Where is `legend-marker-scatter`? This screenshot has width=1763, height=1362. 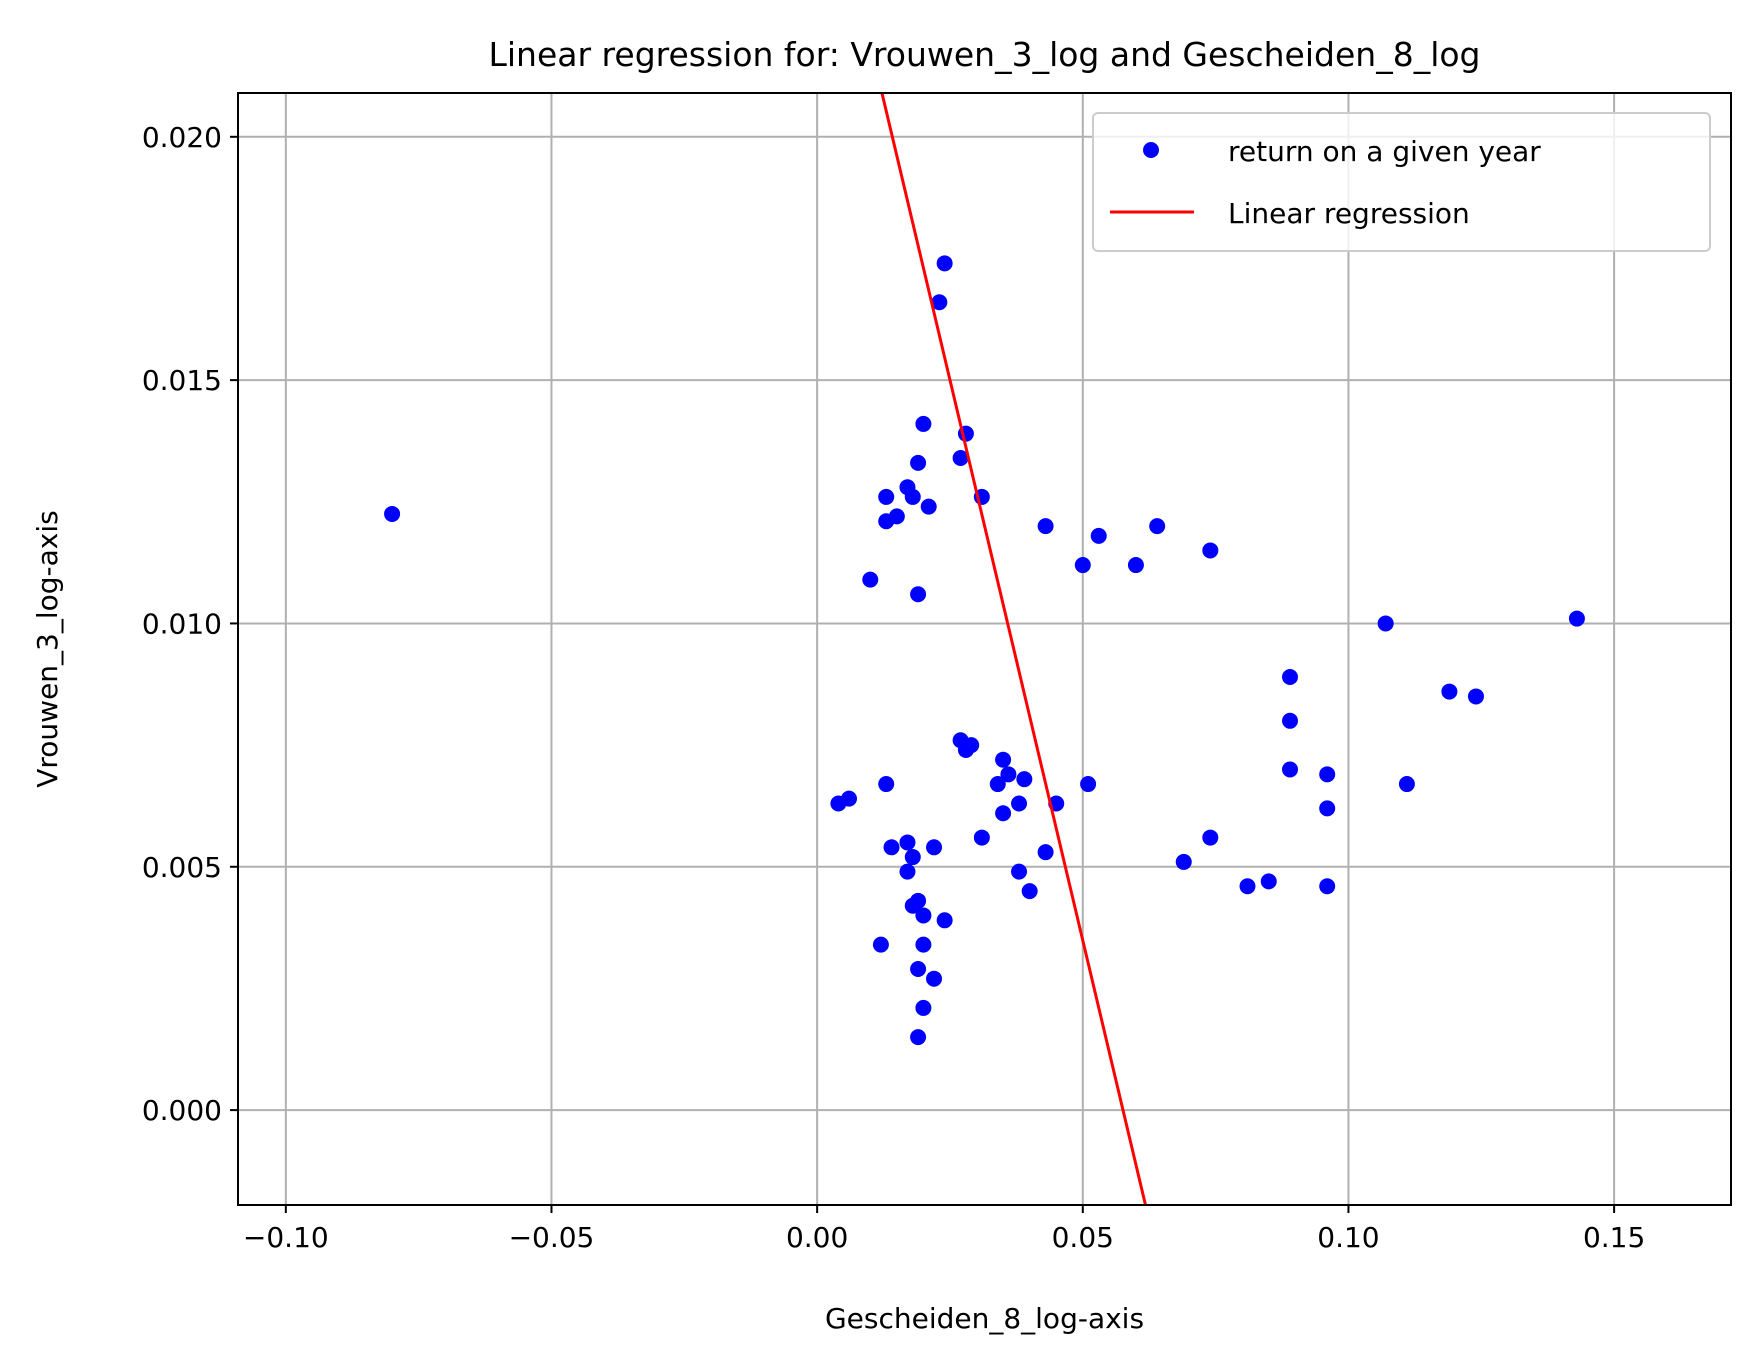
legend-marker-scatter is located at coordinates (1151, 150).